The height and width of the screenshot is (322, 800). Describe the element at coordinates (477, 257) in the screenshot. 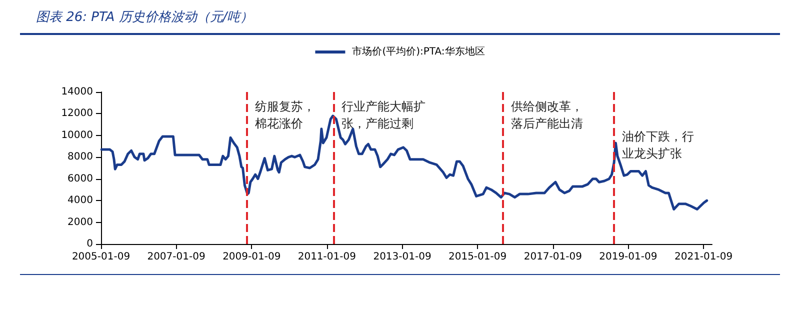

I see `x-tick-label: 2015-01-09` at that location.